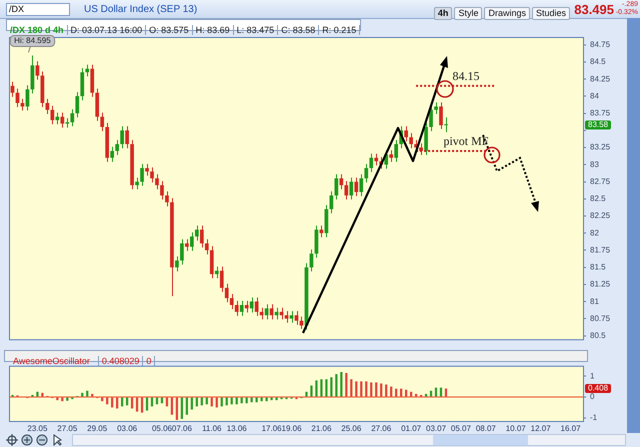  I want to click on y-tick-label: 80.75, so click(600, 318).